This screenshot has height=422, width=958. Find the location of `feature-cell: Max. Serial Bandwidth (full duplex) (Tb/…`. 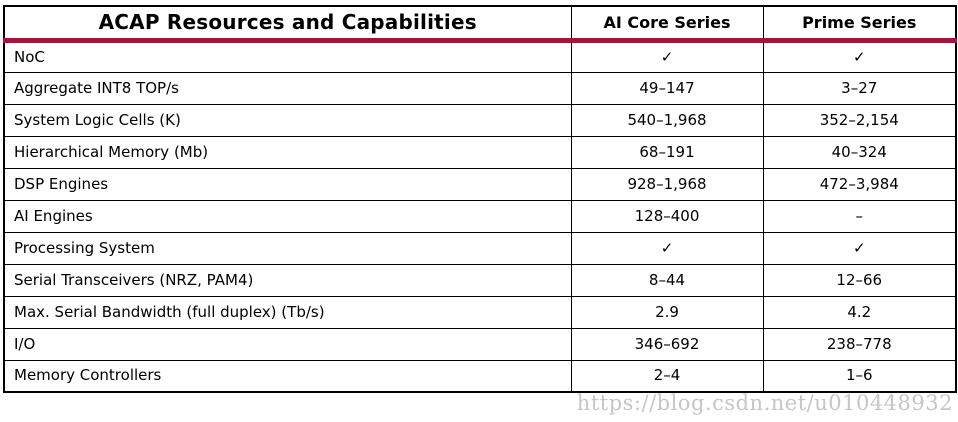

feature-cell: Max. Serial Bandwidth (full duplex) (Tb/… is located at coordinates (287, 312).